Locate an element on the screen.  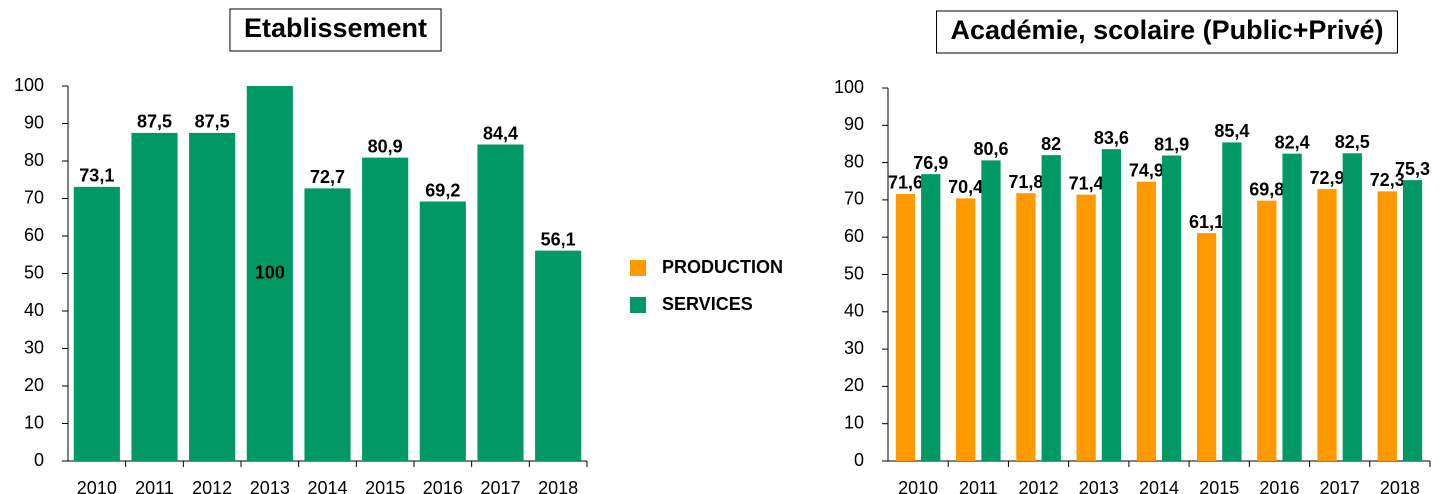
legend-label: PRODUCTION is located at coordinates (722, 267).